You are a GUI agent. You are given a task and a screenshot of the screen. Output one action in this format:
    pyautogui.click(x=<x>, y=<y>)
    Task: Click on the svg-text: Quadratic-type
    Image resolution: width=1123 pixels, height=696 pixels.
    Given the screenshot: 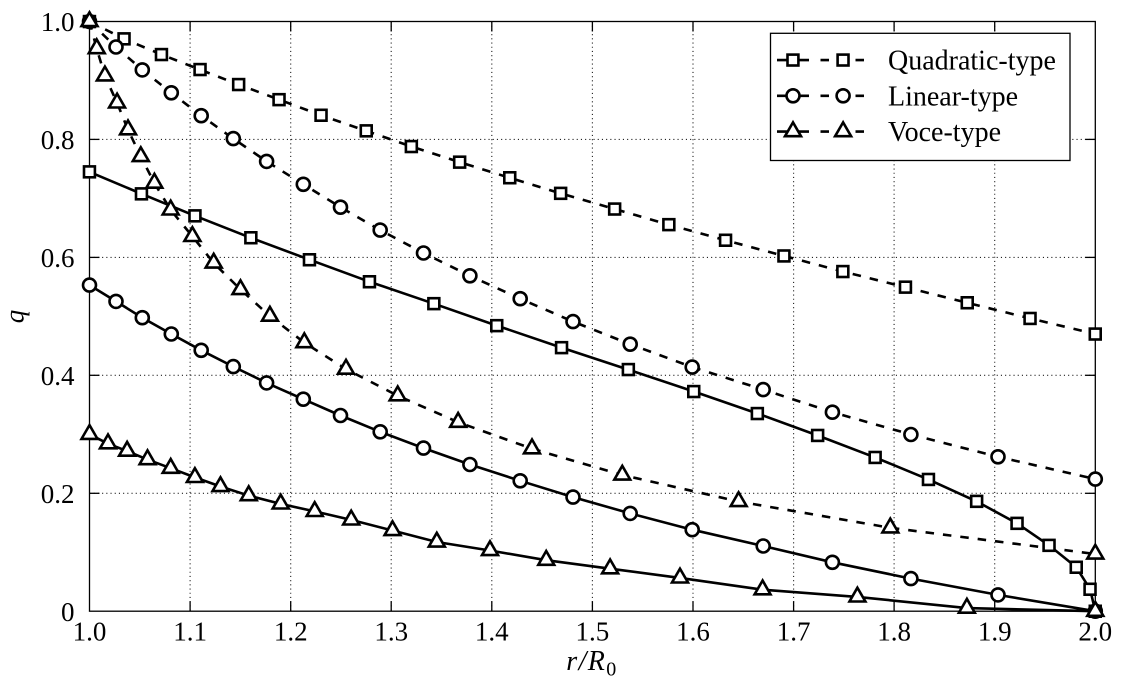 What is the action you would take?
    pyautogui.click(x=972, y=61)
    